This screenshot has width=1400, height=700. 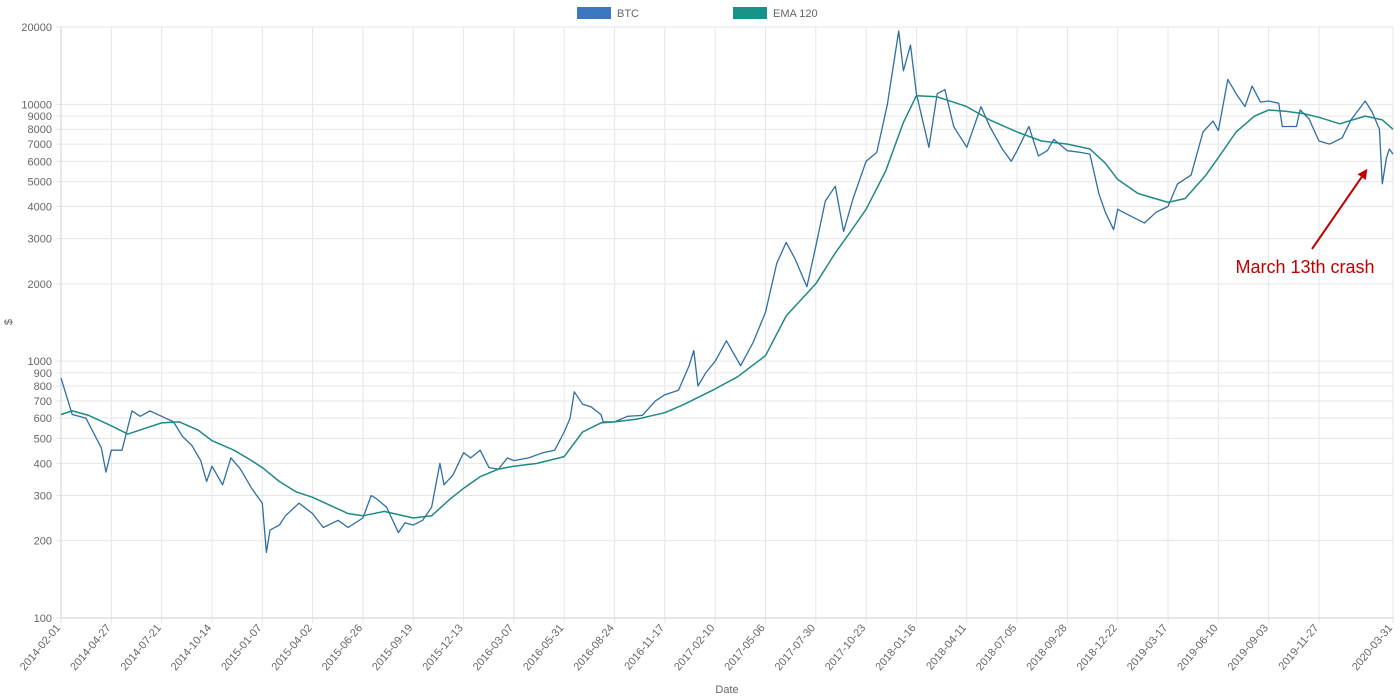 What do you see at coordinates (43, 374) in the screenshot?
I see `y-tick-label-900: 900` at bounding box center [43, 374].